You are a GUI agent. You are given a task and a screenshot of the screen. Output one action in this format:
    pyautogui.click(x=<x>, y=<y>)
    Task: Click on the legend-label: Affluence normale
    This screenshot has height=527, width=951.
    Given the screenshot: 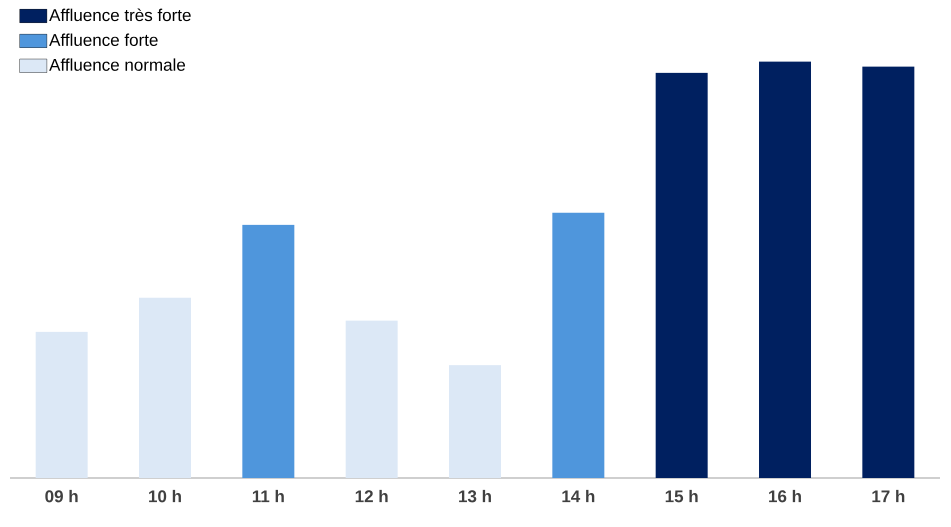 What is the action you would take?
    pyautogui.click(x=117, y=64)
    